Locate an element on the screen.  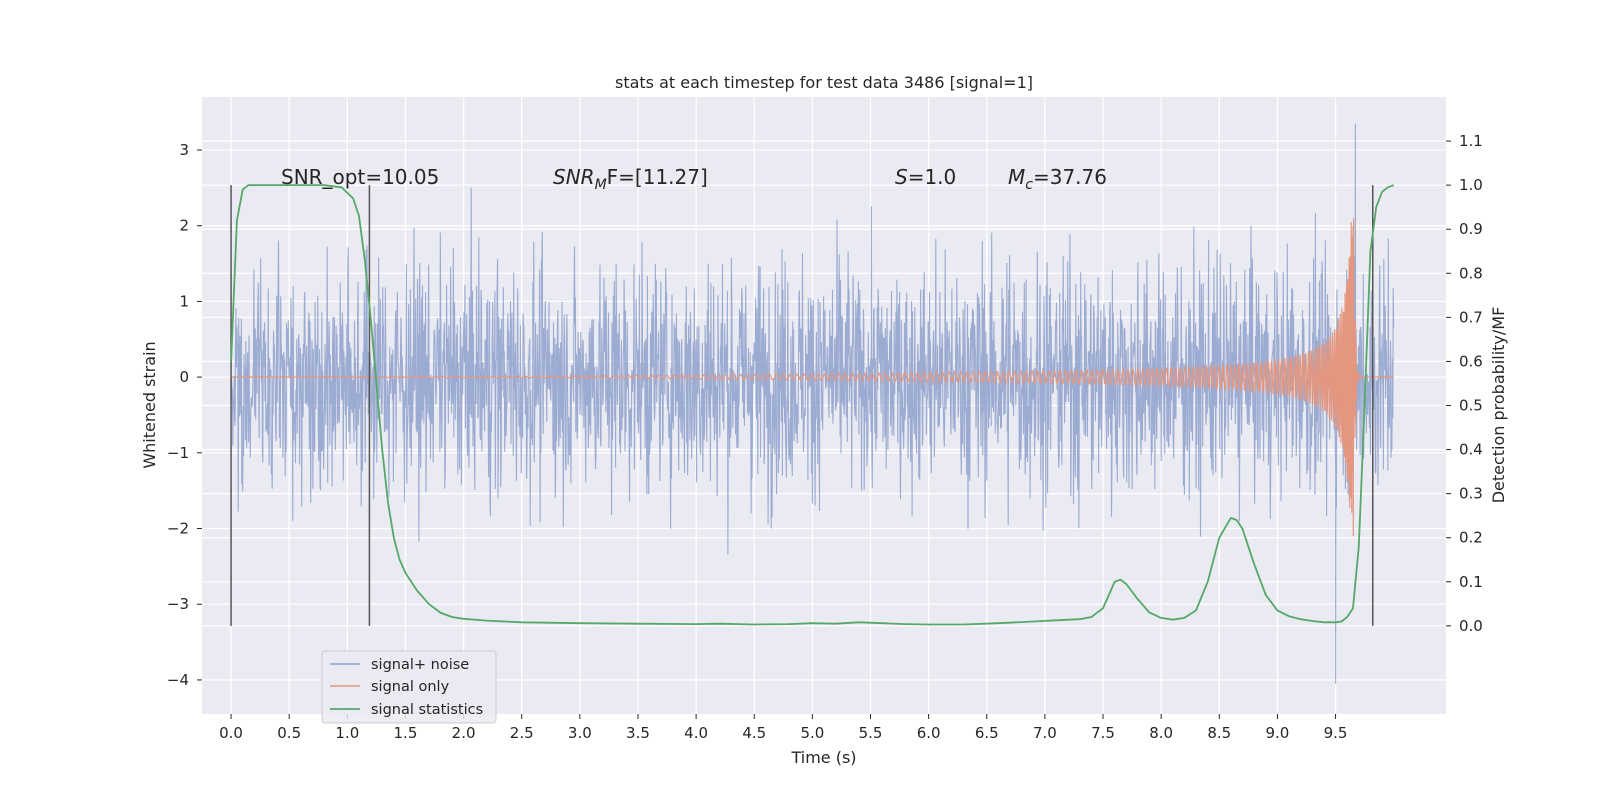
x-tick-label: 0.0 is located at coordinates (231, 733).